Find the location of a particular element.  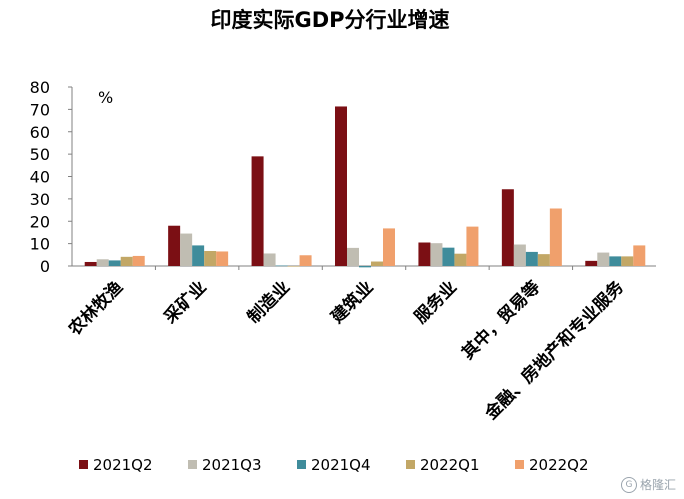

legend-label: 2021Q4 is located at coordinates (341, 465).